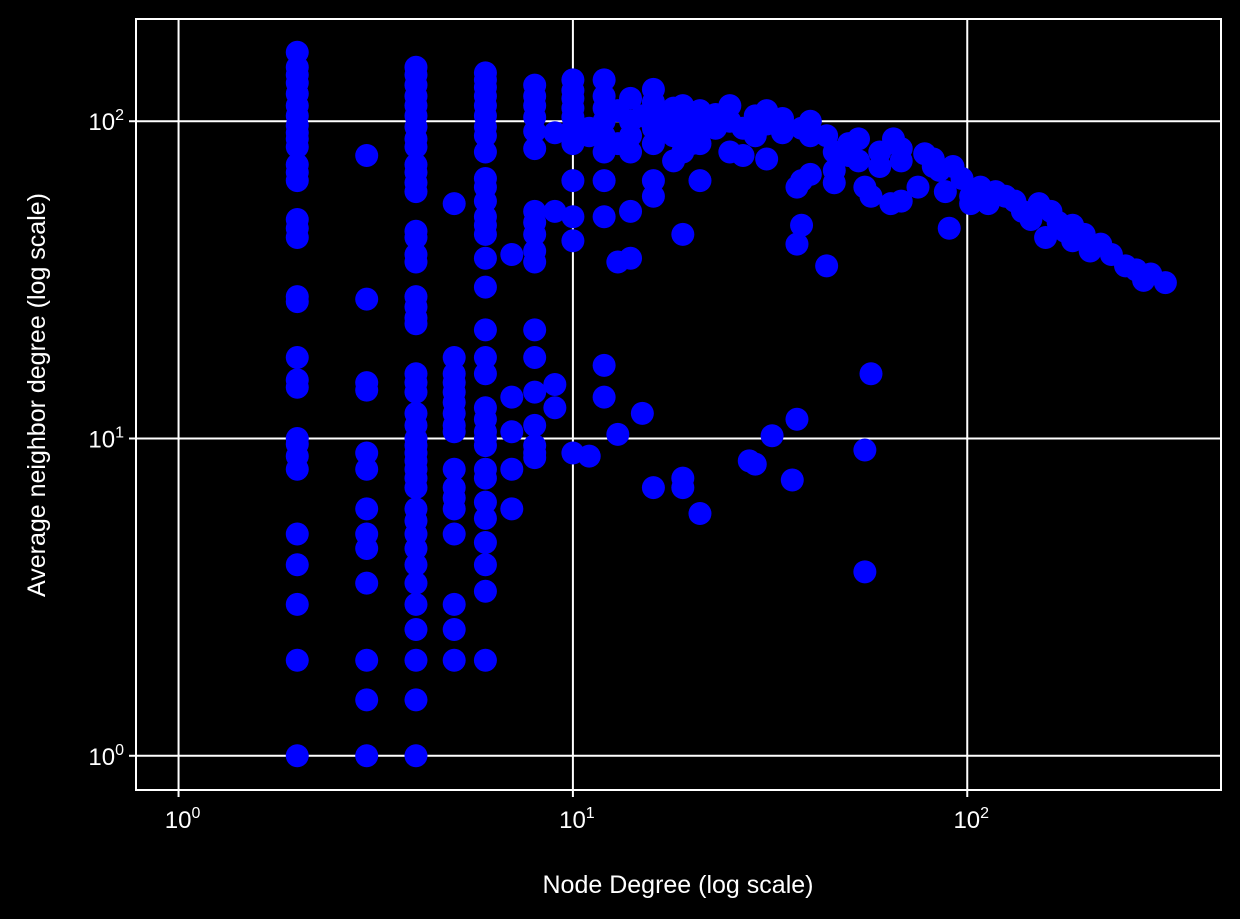 The image size is (1240, 919). Describe the element at coordinates (37, 395) in the screenshot. I see `y-axis-label: Average neighbor degree (log scale)` at that location.